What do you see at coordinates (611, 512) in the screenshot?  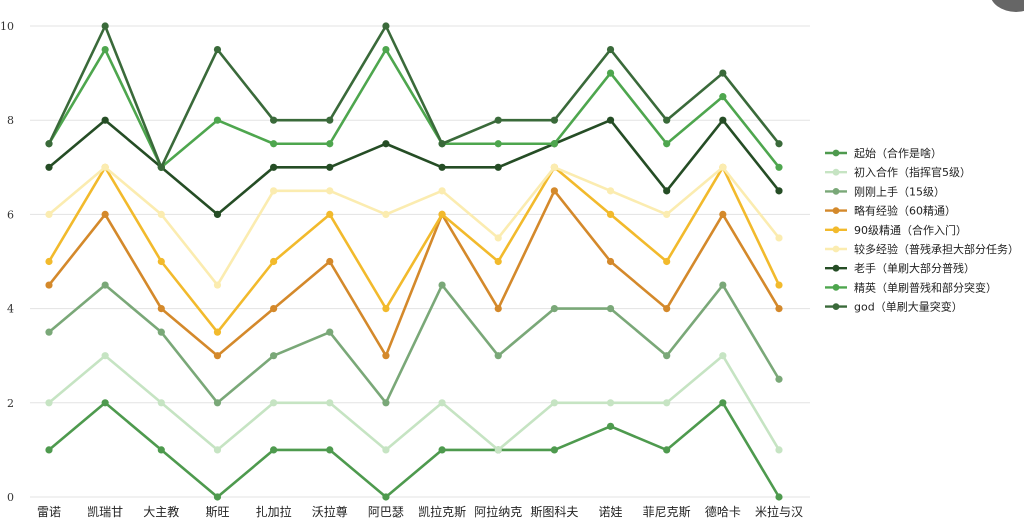 I see `x-tick-label: 诺娃` at bounding box center [611, 512].